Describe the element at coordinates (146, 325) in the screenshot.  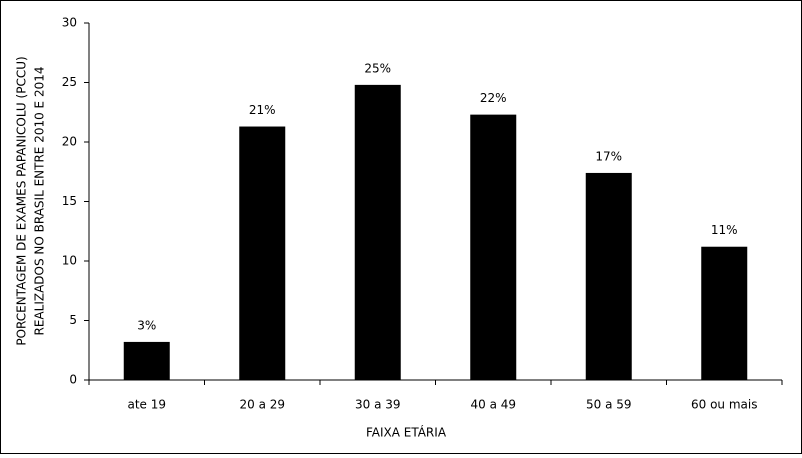
I see `value-label: 3%` at that location.